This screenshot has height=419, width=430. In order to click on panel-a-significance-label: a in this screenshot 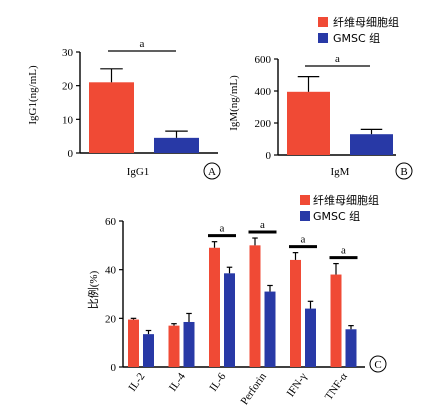, I will do `click(142, 44)`.